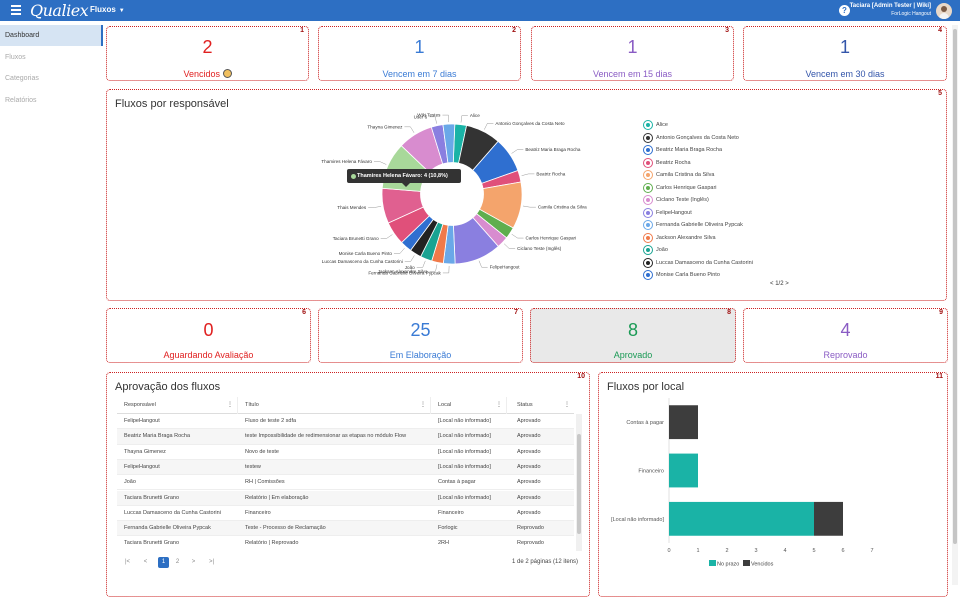  What do you see at coordinates (59, 10) in the screenshot?
I see `qualiex-logo: Qualiex` at bounding box center [59, 10].